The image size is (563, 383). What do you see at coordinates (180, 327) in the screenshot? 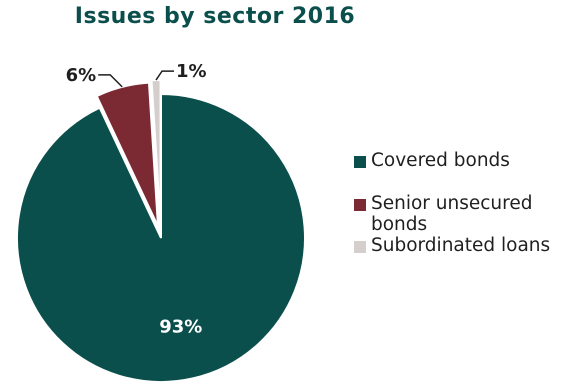
I see `slice-label: 93%` at bounding box center [180, 327].